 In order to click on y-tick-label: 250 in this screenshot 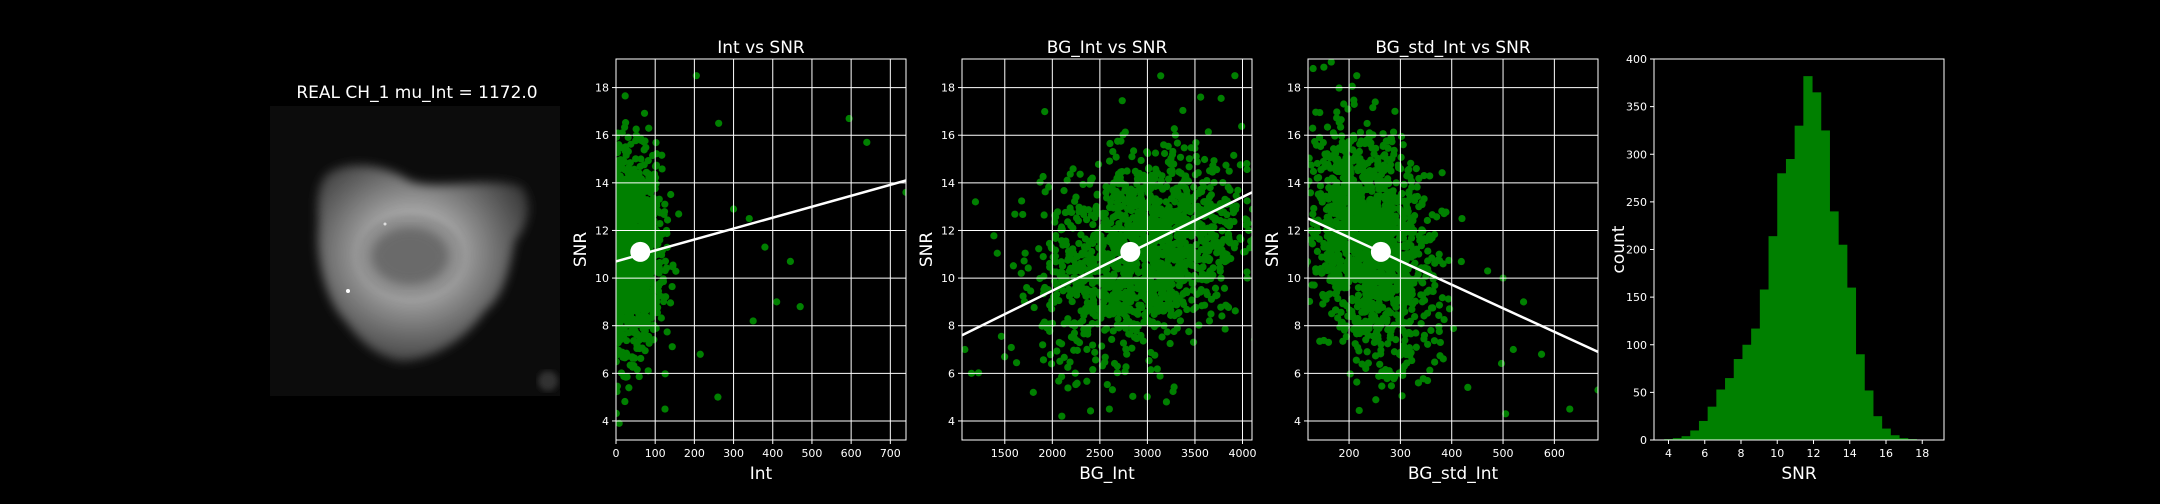, I will do `click(1636, 202)`.